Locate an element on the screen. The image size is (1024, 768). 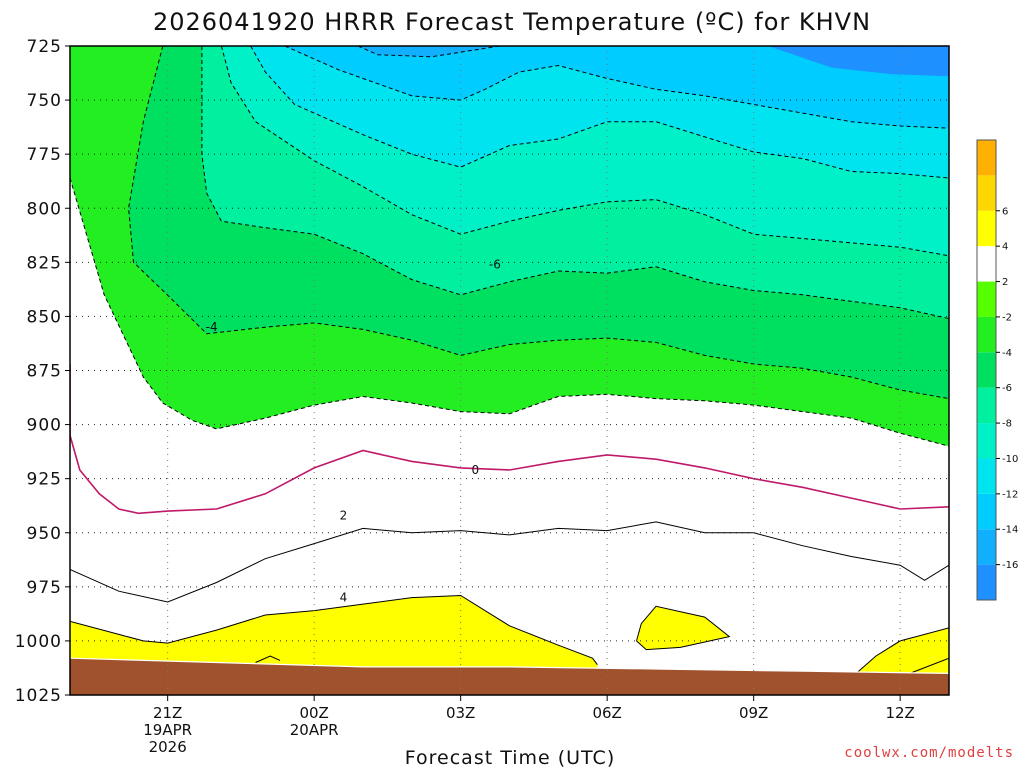
colorbar-label-2: 2 is located at coordinates (1005, 282).